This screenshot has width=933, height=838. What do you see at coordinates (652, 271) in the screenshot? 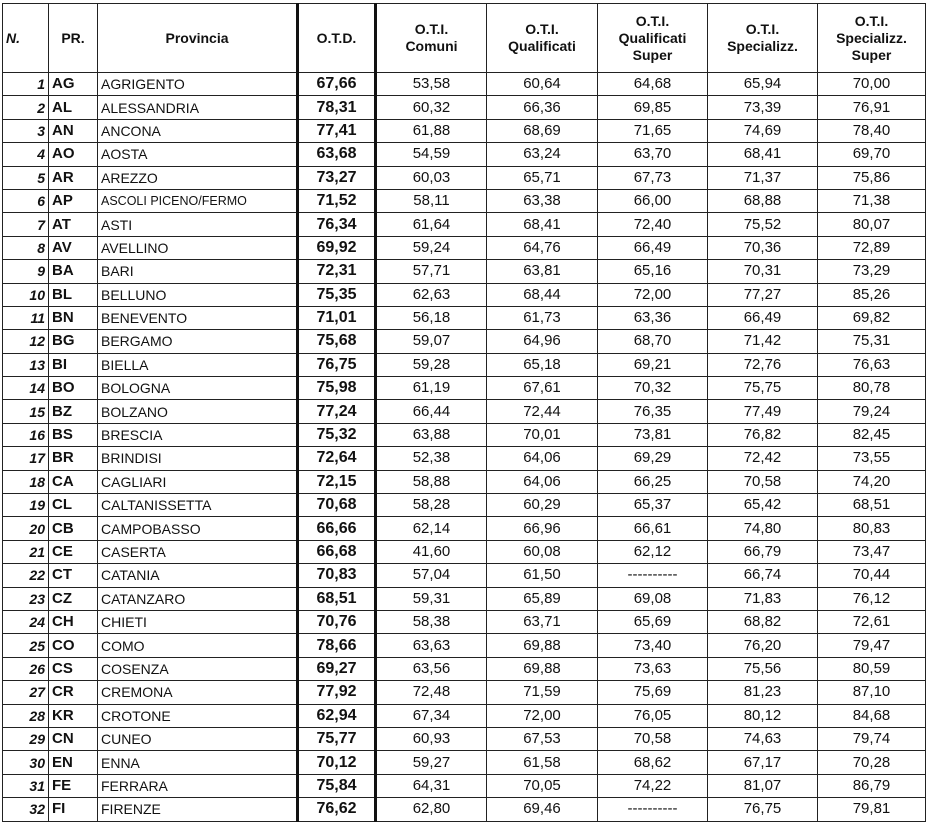
I see `cell-oti-qualificati-super: 65,16` at bounding box center [652, 271].